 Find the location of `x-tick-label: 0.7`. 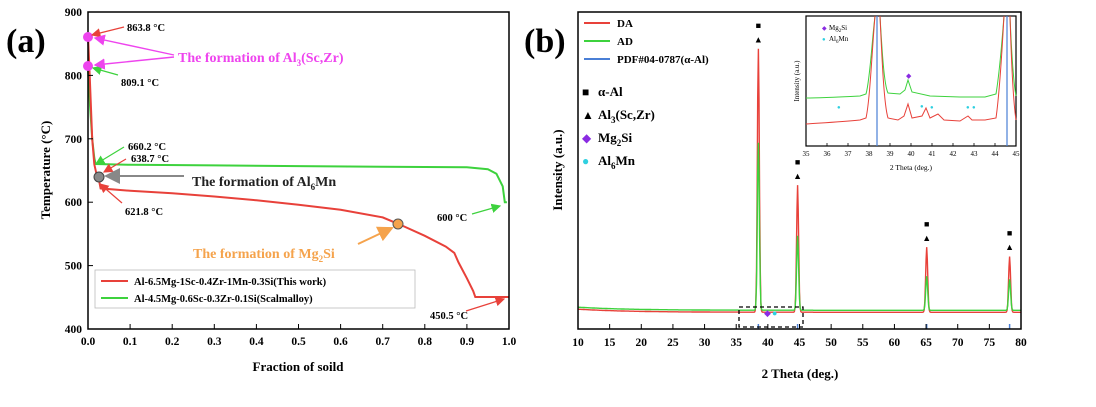

x-tick-label: 0.7 is located at coordinates (383, 342).